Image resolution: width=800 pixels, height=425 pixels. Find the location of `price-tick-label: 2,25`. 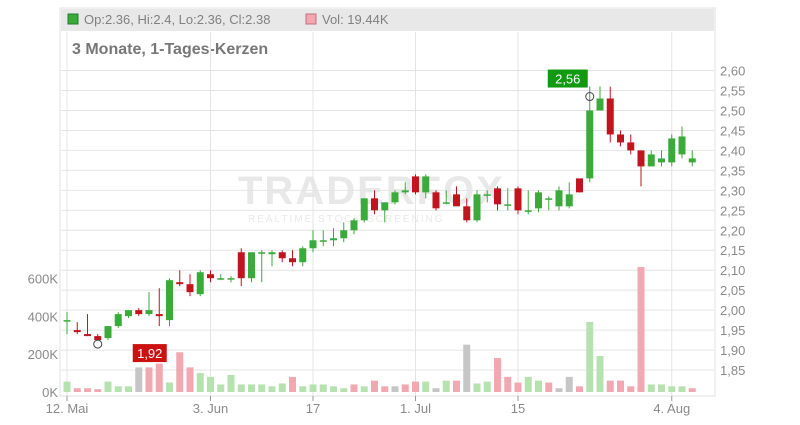

price-tick-label: 2,25 is located at coordinates (732, 210).